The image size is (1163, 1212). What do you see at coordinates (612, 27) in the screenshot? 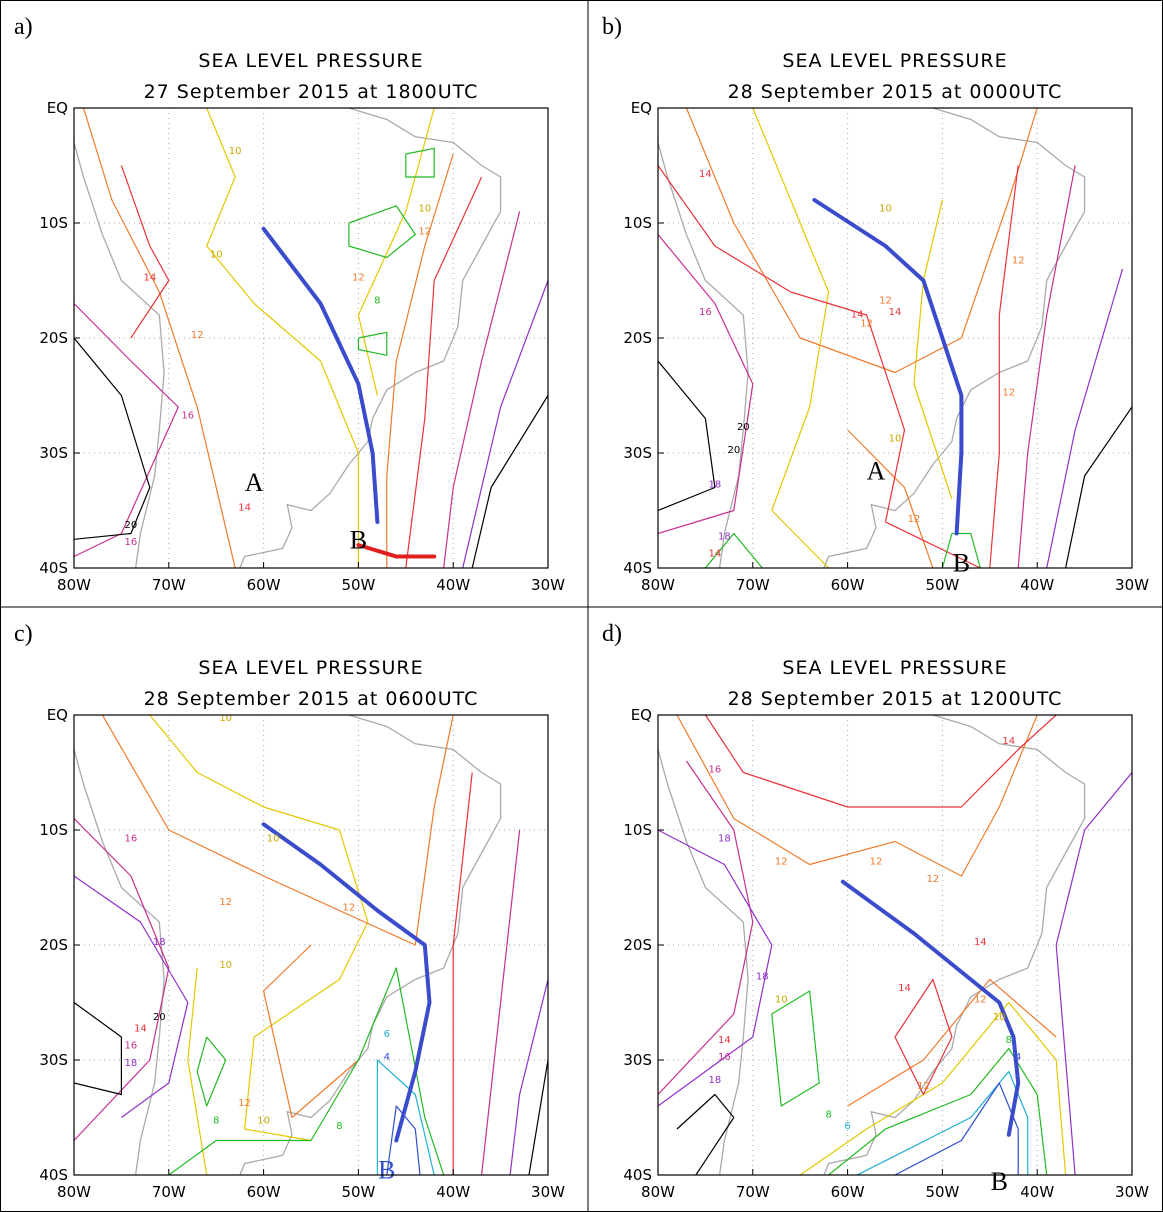
I see `panel-letter: b)` at bounding box center [612, 27].